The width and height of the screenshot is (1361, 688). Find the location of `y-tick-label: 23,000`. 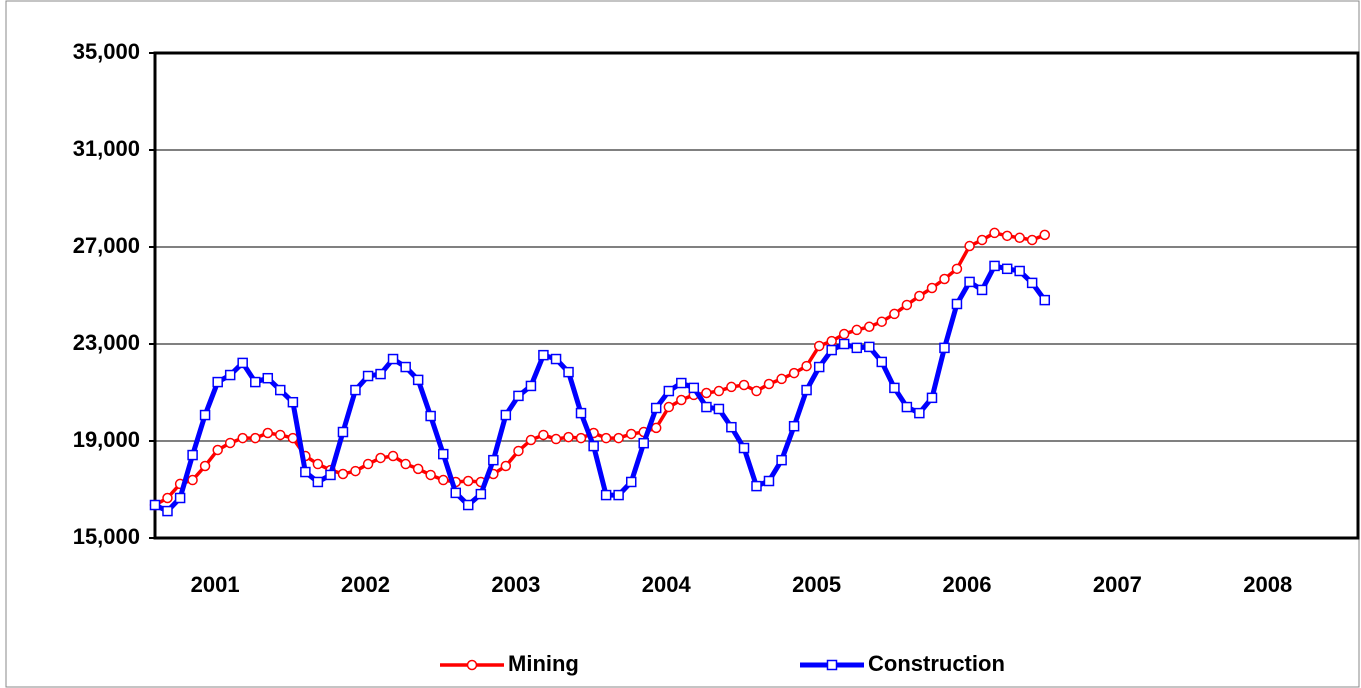

y-tick-label: 23,000 is located at coordinates (106, 342).